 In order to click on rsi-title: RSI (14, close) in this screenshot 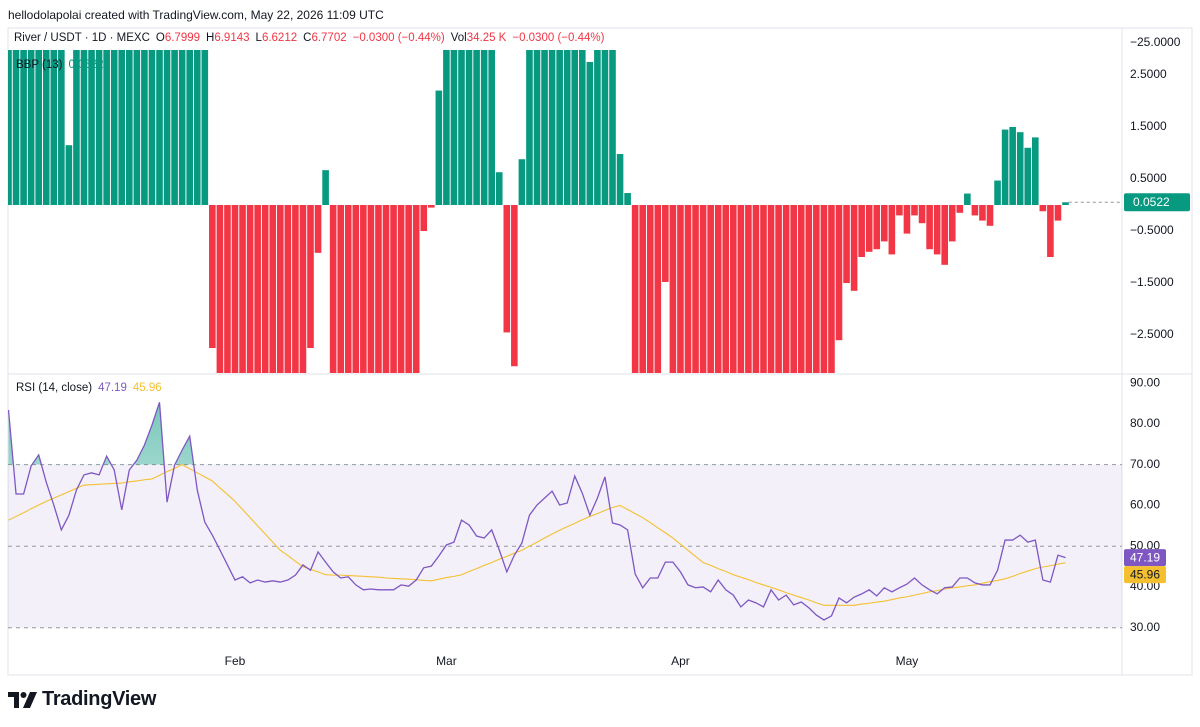, I will do `click(54, 388)`.